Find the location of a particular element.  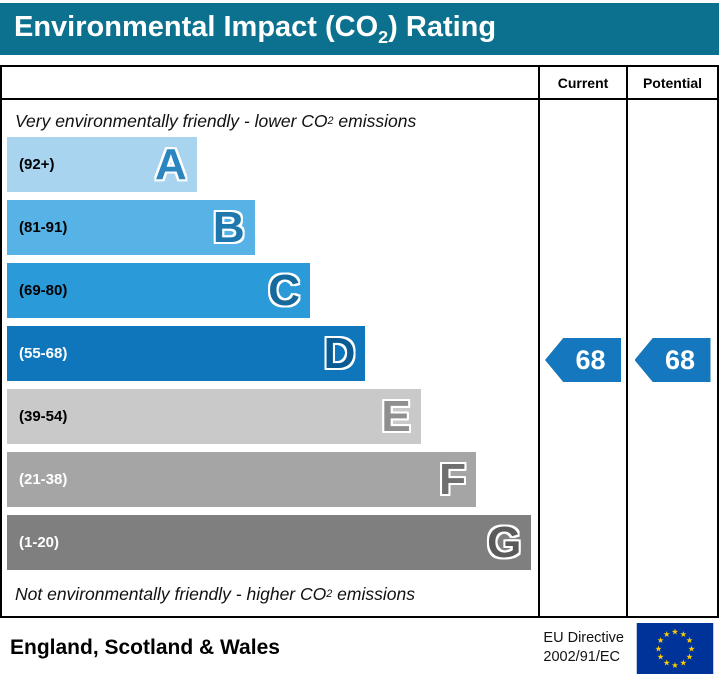

band-range-f: (21-38) is located at coordinates (43, 479).